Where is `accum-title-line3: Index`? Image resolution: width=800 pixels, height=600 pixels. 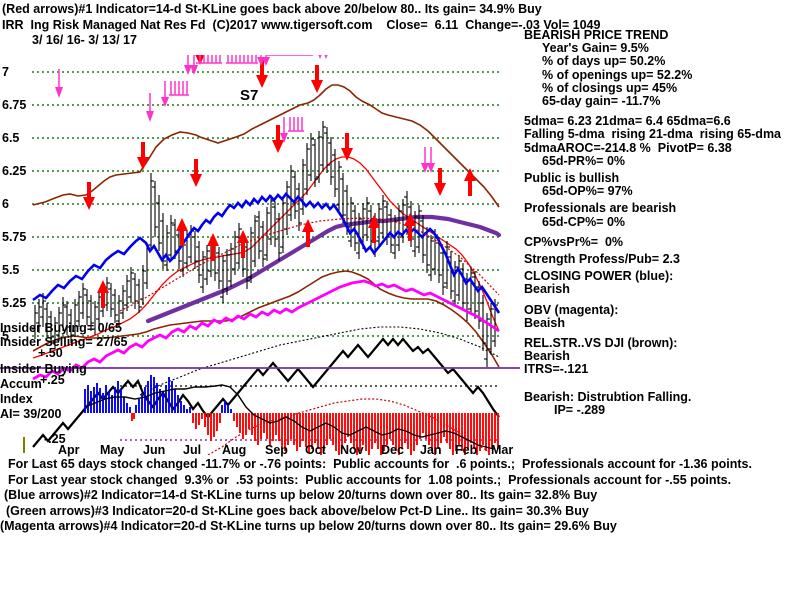
accum-title-line3: Index is located at coordinates (16, 399).